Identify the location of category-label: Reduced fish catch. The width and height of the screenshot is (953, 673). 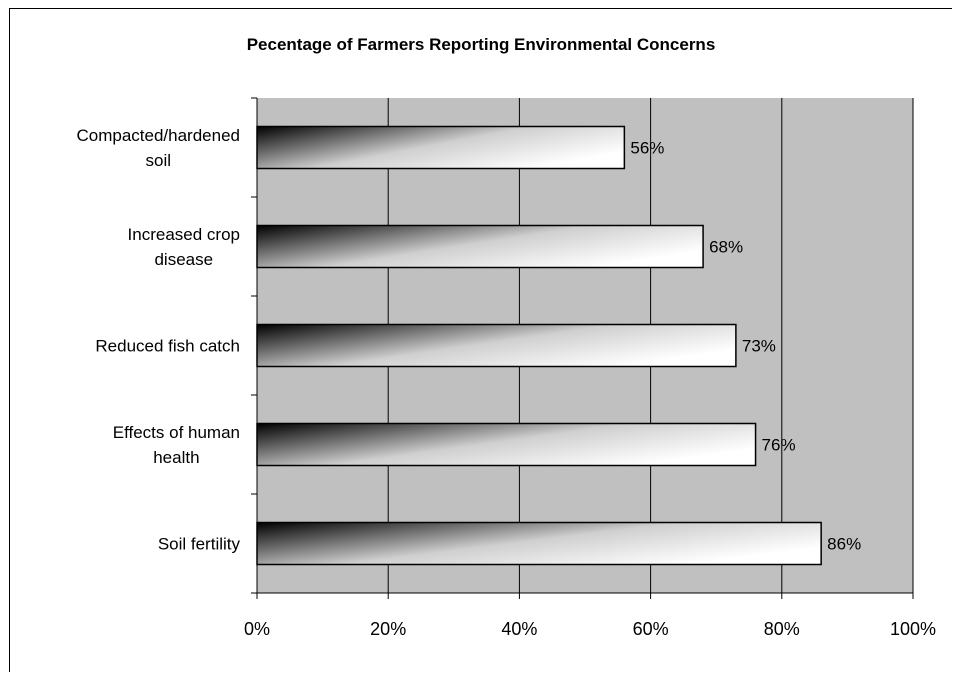
(167, 346).